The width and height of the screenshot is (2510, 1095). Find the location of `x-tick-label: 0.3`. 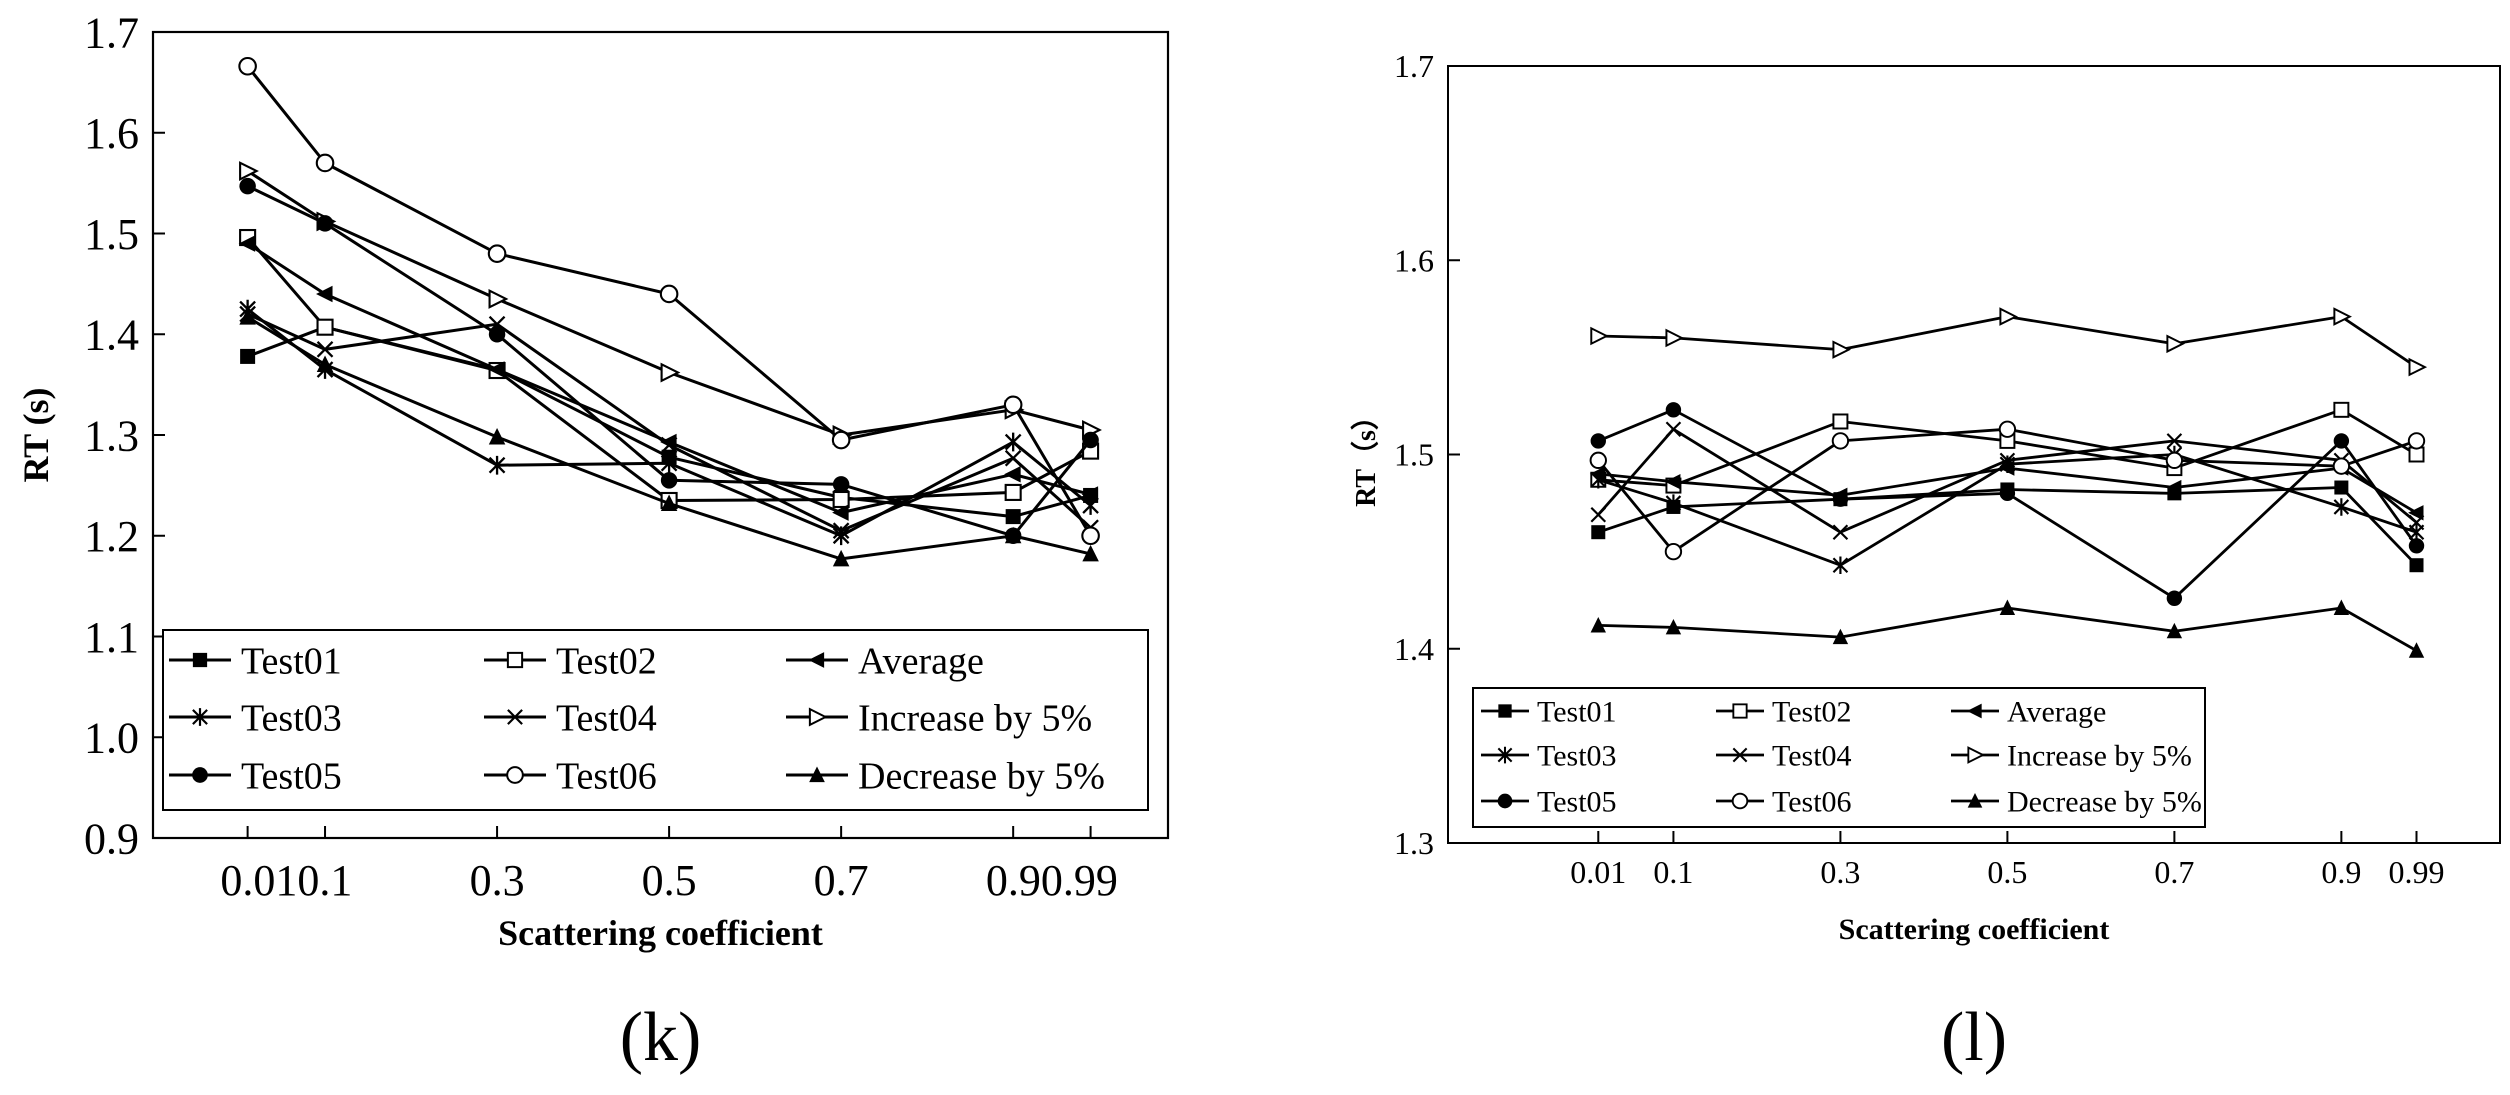

x-tick-label: 0.3 is located at coordinates (1840, 872).